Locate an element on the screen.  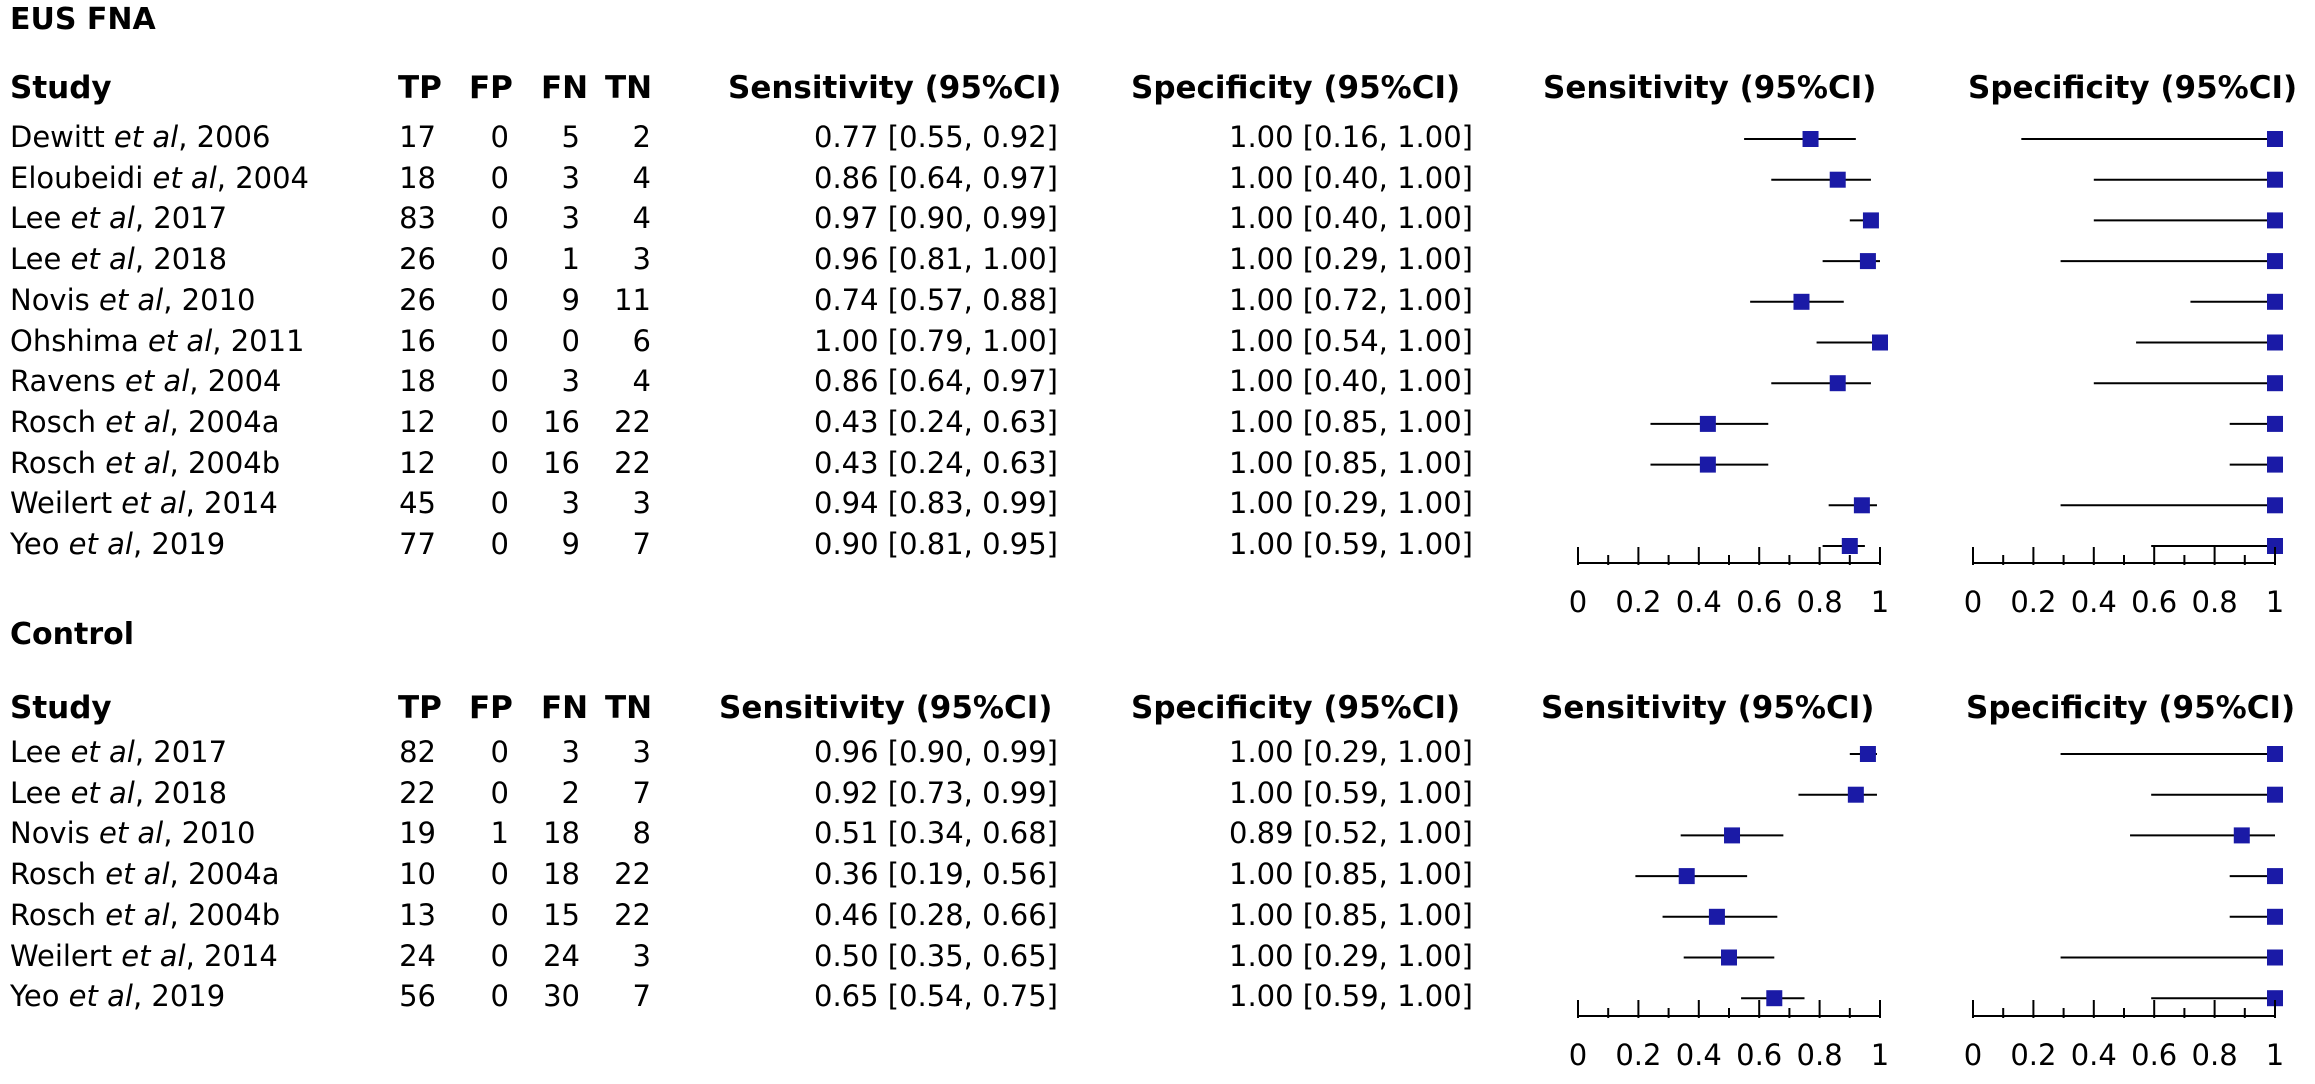
sensitivity-ci-text: 0.86 [0.64, 0.97] is located at coordinates (936, 381).